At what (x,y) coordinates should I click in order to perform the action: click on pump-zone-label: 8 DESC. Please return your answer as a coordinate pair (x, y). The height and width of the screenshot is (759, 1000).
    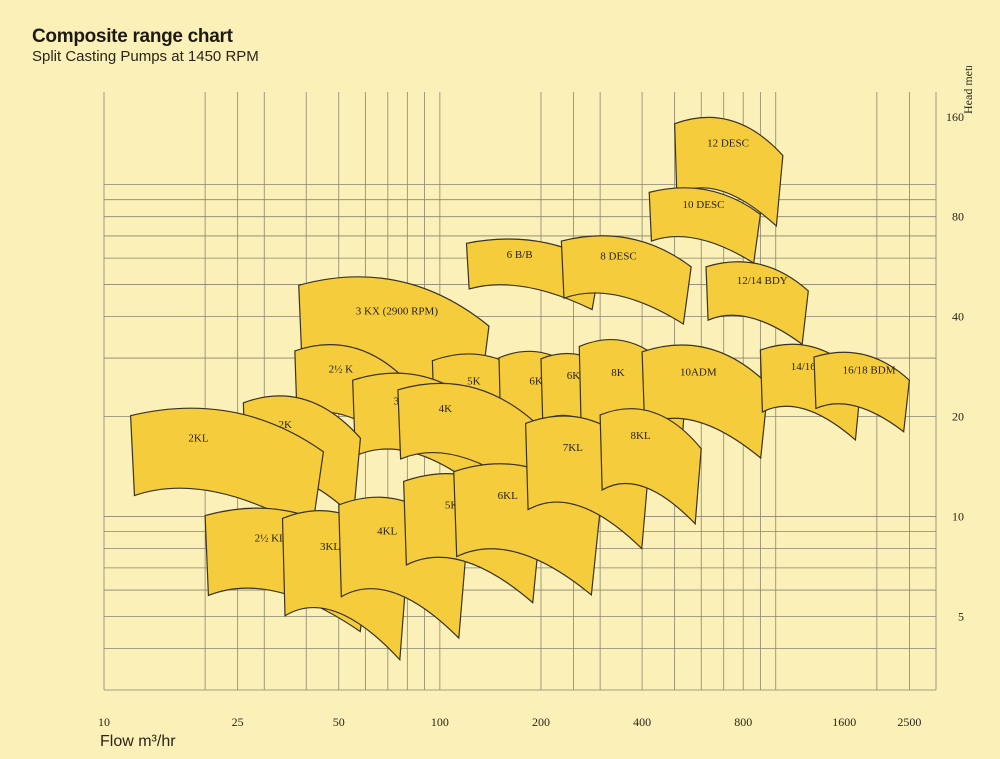
    Looking at the image, I should click on (618, 257).